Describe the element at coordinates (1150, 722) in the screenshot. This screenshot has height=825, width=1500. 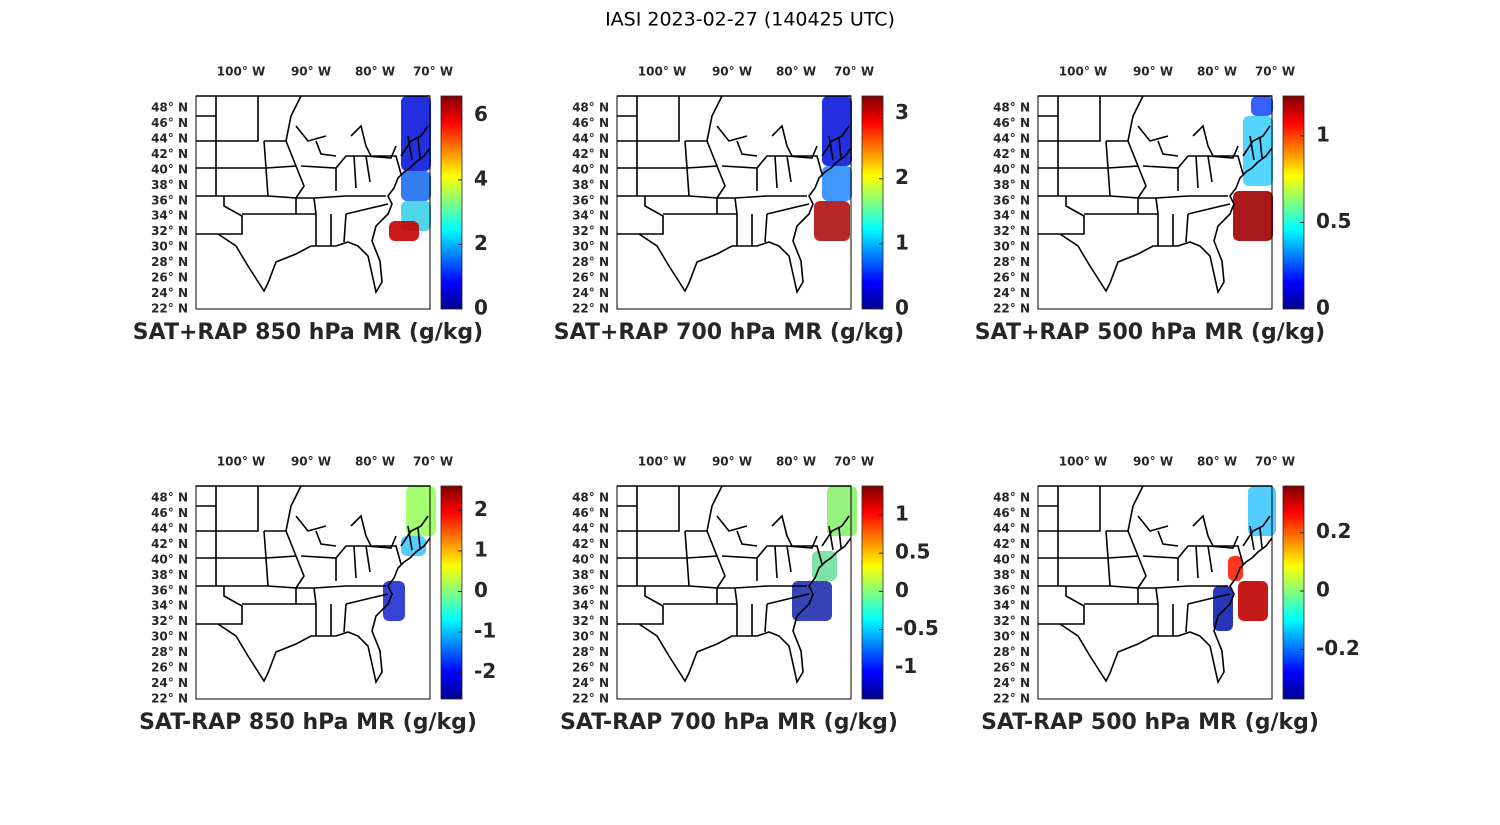
I see `panel-label: SAT-RAP 500 hPa MR (g/kg)` at that location.